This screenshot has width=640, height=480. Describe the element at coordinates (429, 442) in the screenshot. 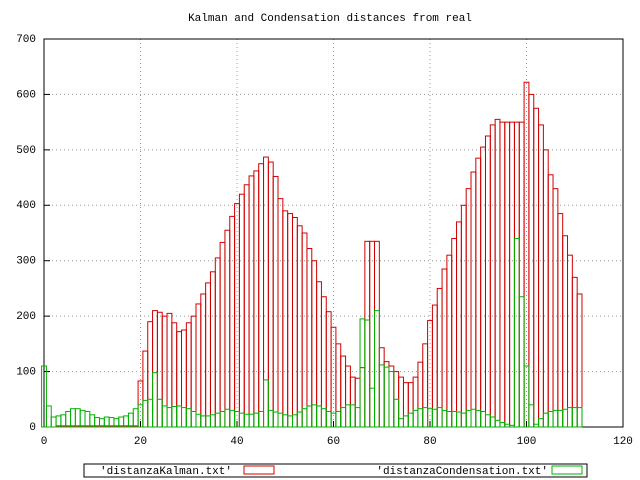

I see `x-tick-label: 80` at that location.